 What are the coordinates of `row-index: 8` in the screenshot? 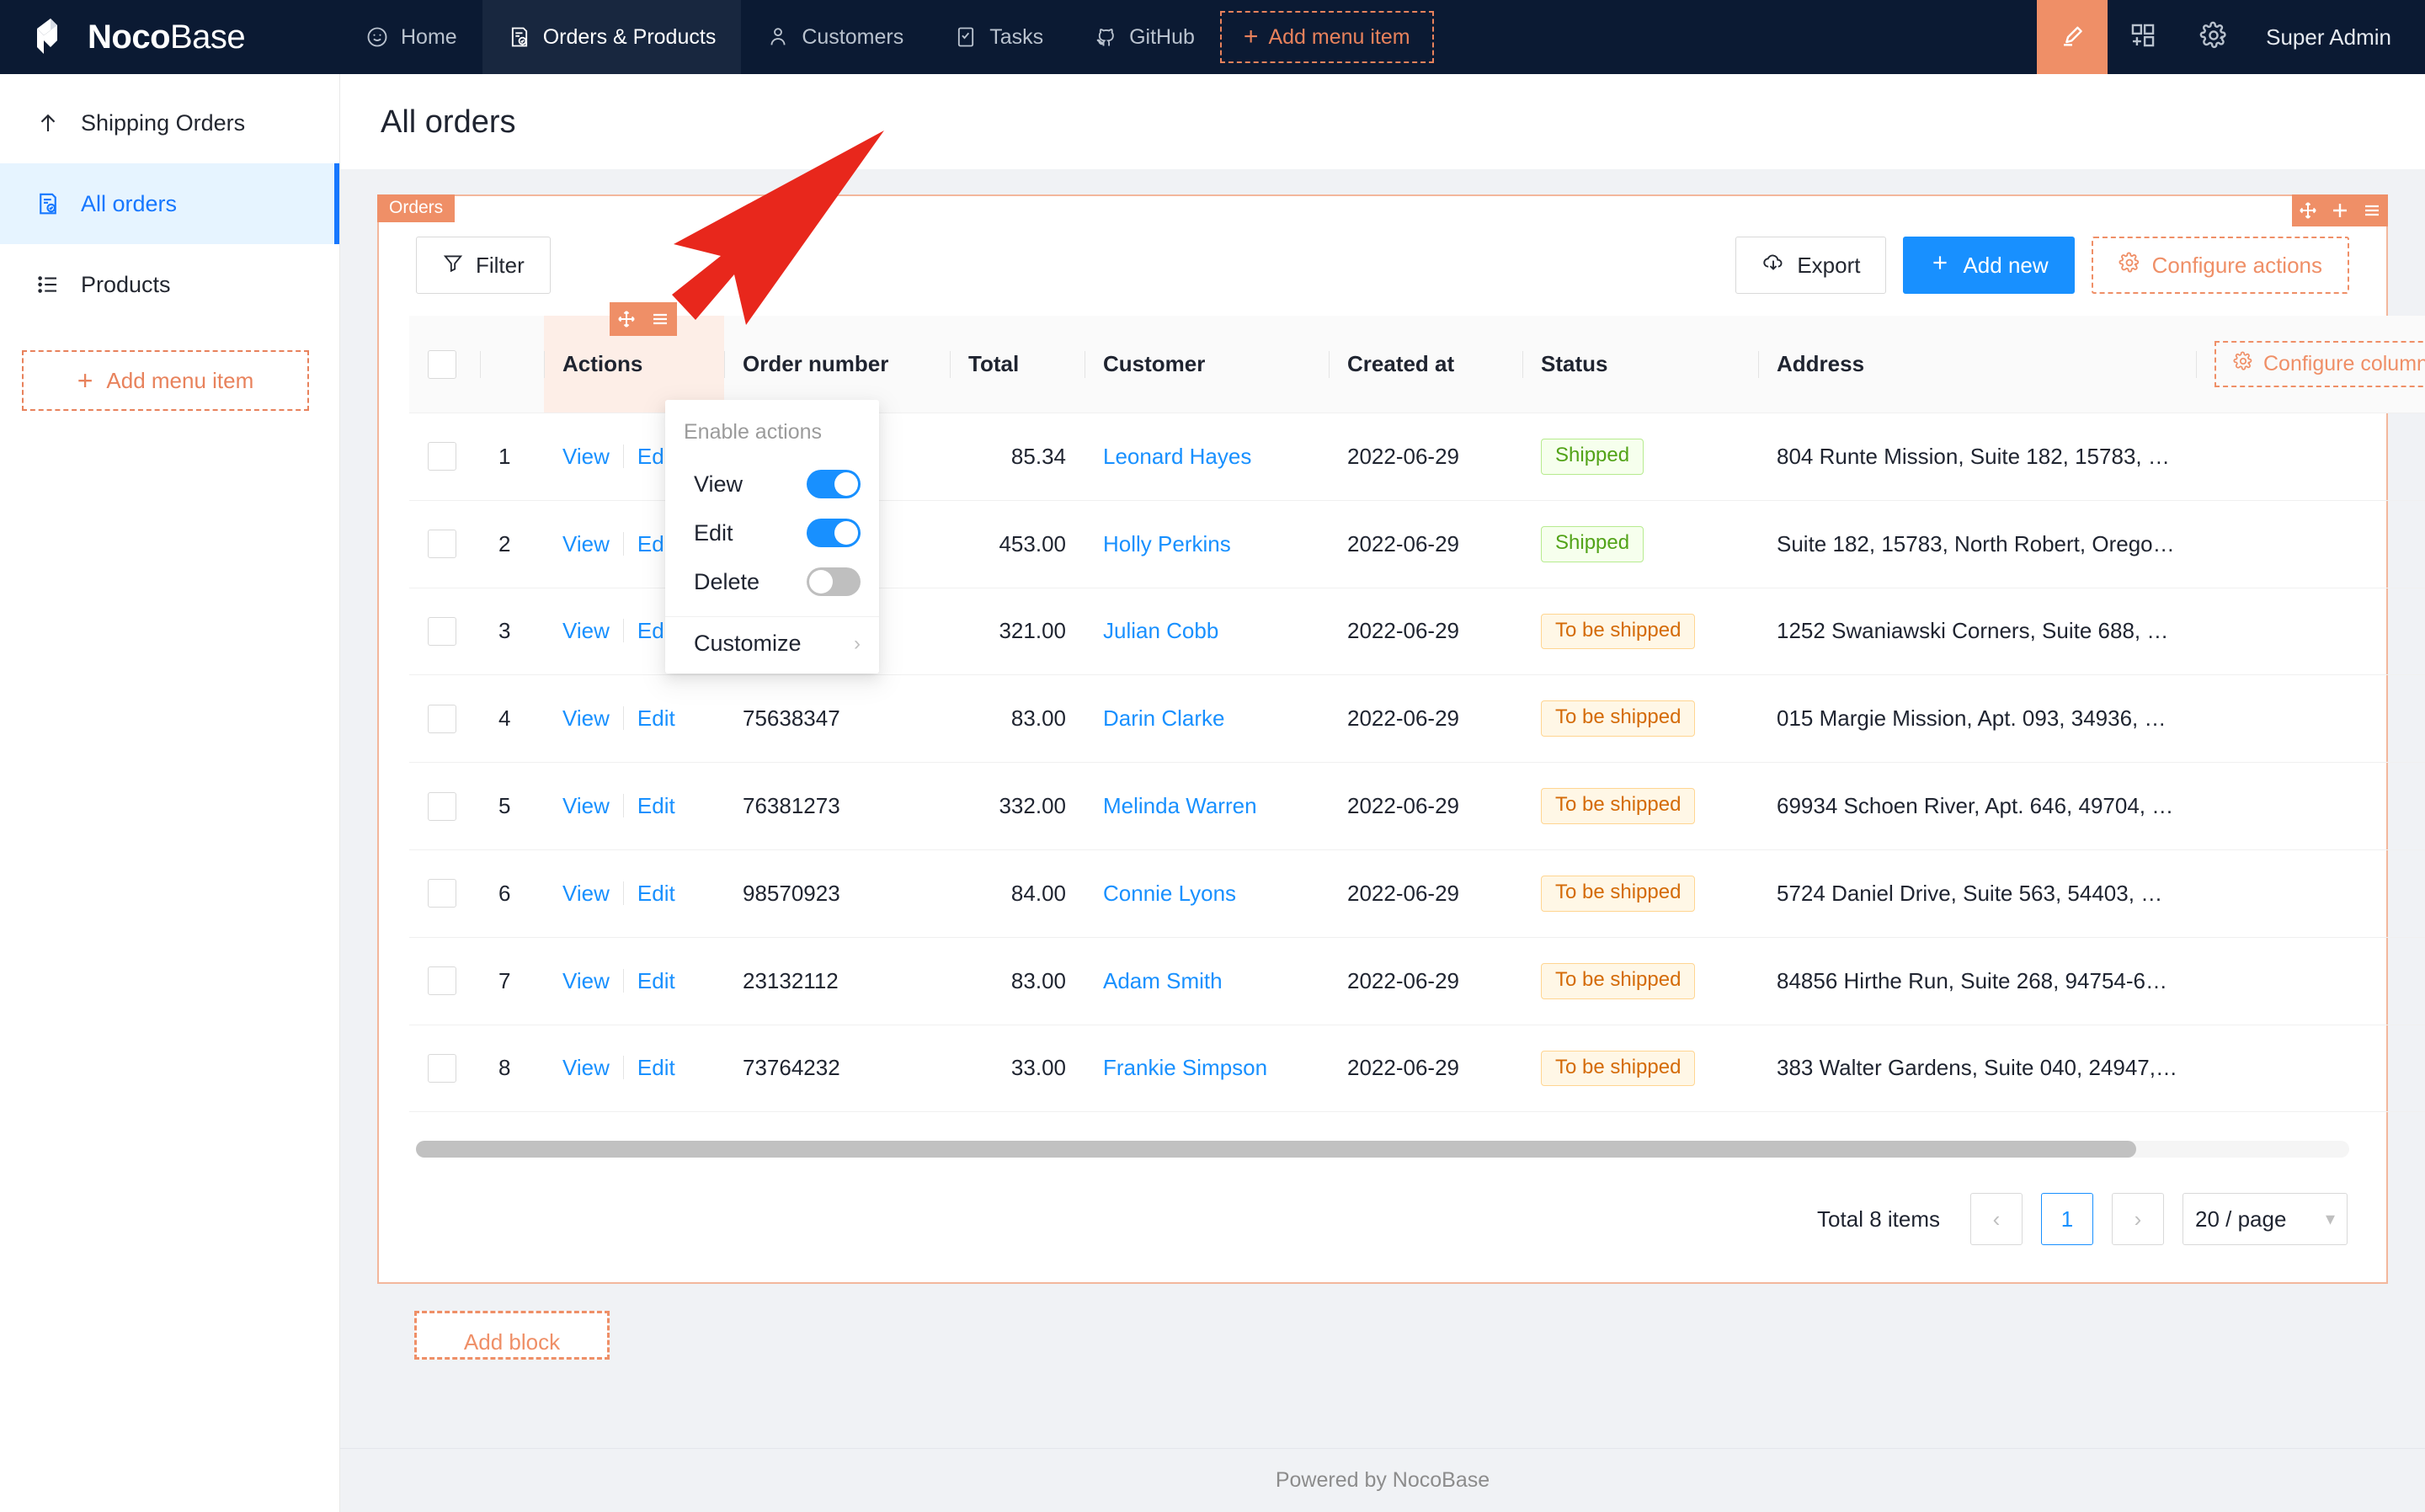 It's located at (512, 1069).